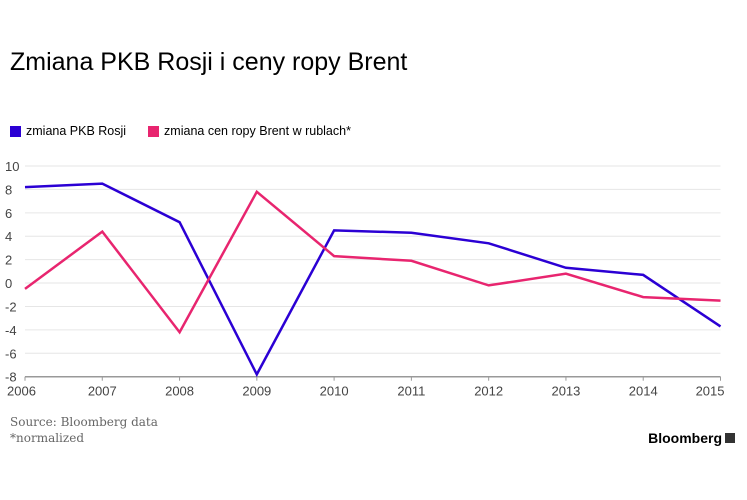  I want to click on y-tick-label: -2, so click(11, 306).